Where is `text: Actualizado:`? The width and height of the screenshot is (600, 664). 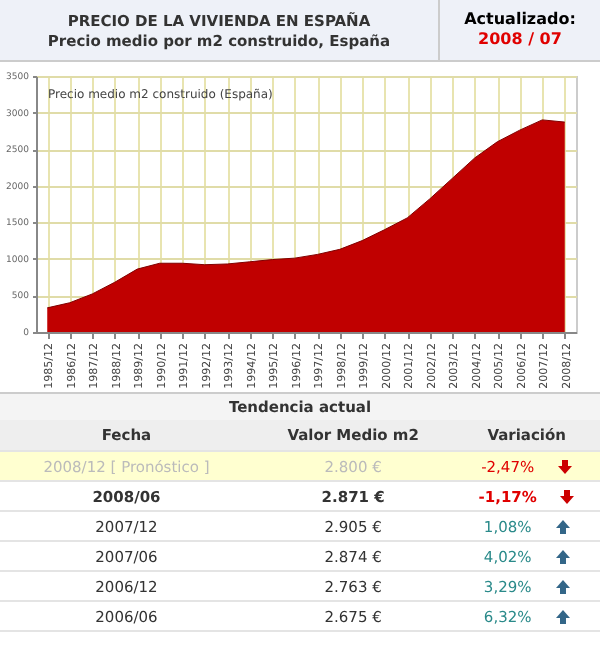
text: Actualizado: is located at coordinates (520, 20).